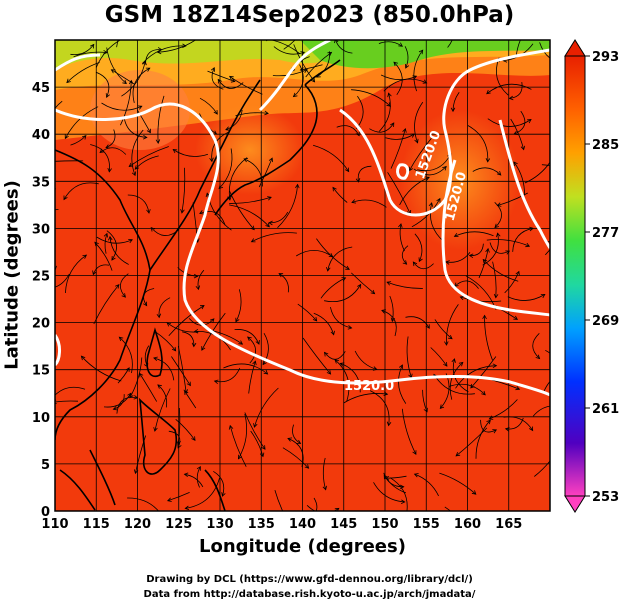 Image resolution: width=619 pixels, height=605 pixels. I want to click on x-axis-ticks: 110 115 120 125 130 135 140 145 150 155 160 165, so click(281, 524).